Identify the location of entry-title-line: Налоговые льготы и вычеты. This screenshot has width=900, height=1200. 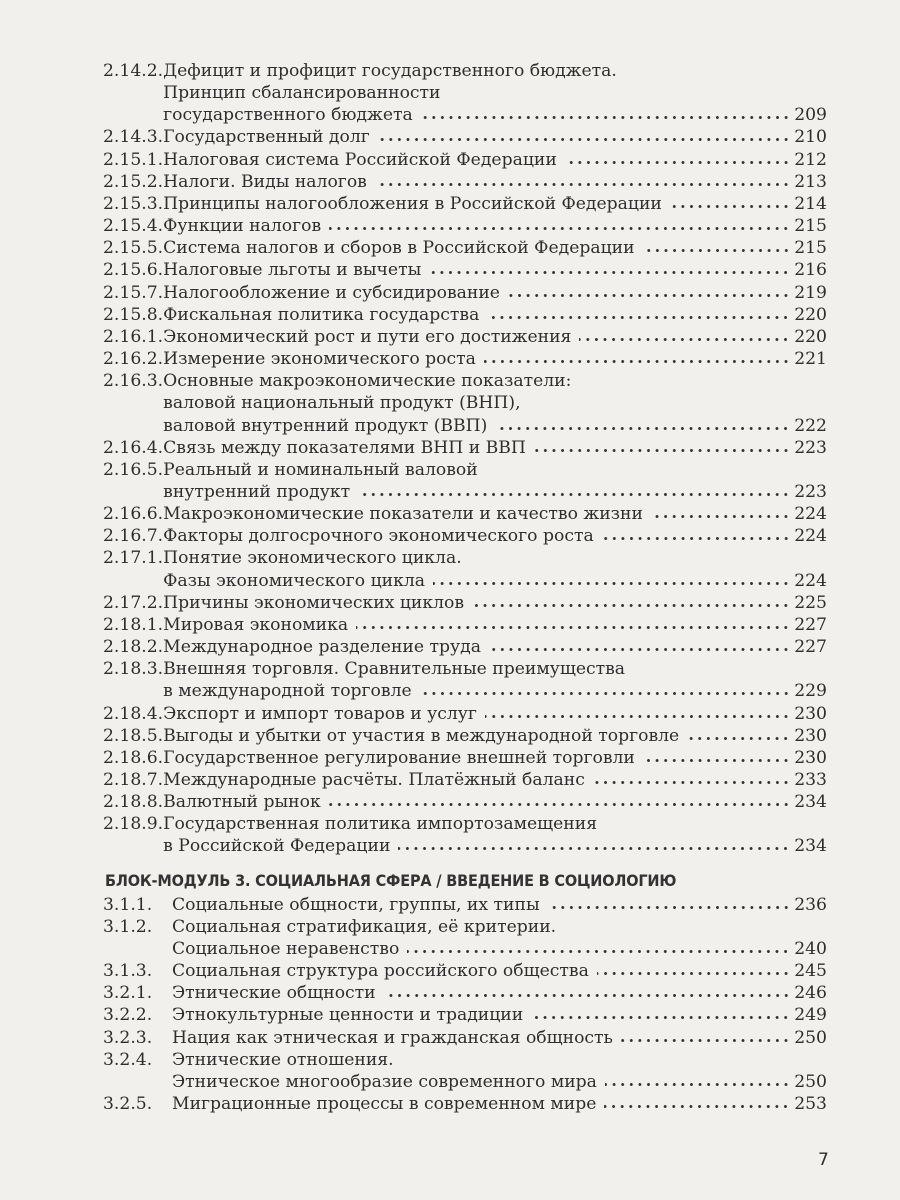
(292, 270).